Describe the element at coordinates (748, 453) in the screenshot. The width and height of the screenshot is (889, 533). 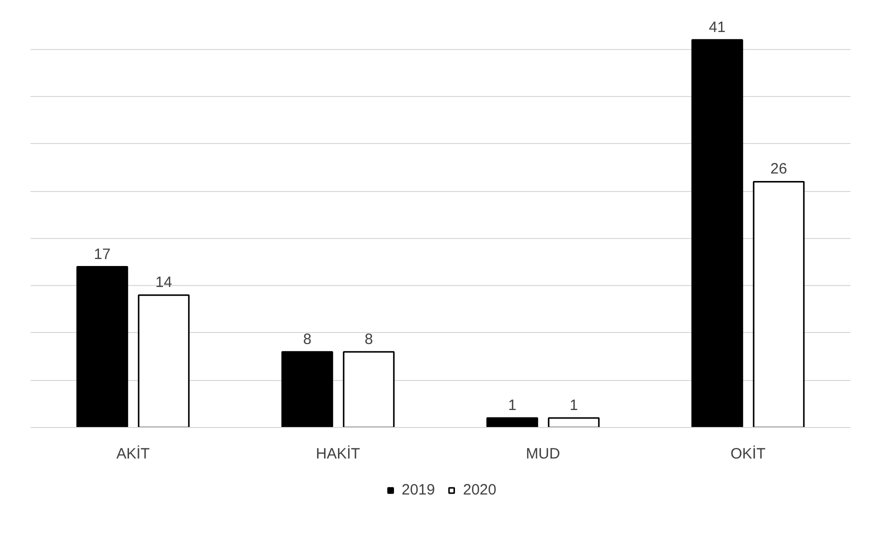
I see `x-tick-label: OKİT` at that location.